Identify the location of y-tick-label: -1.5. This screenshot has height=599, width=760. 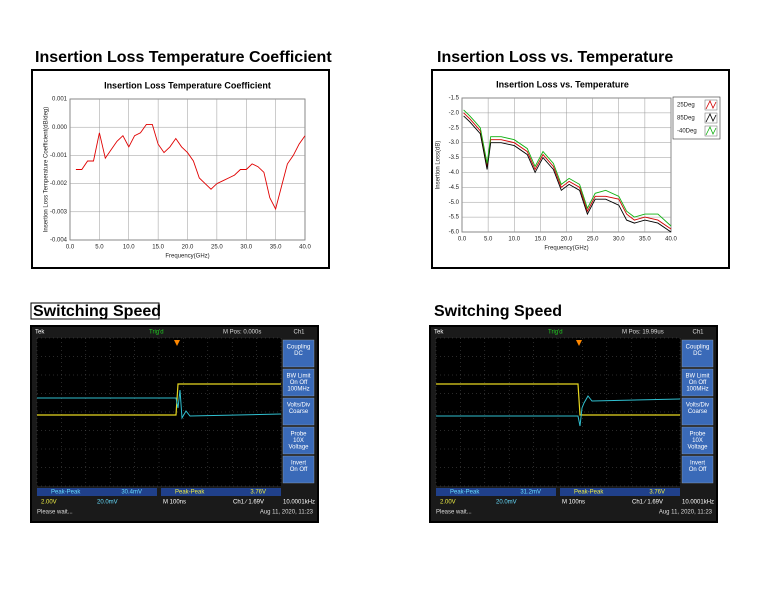
(454, 99).